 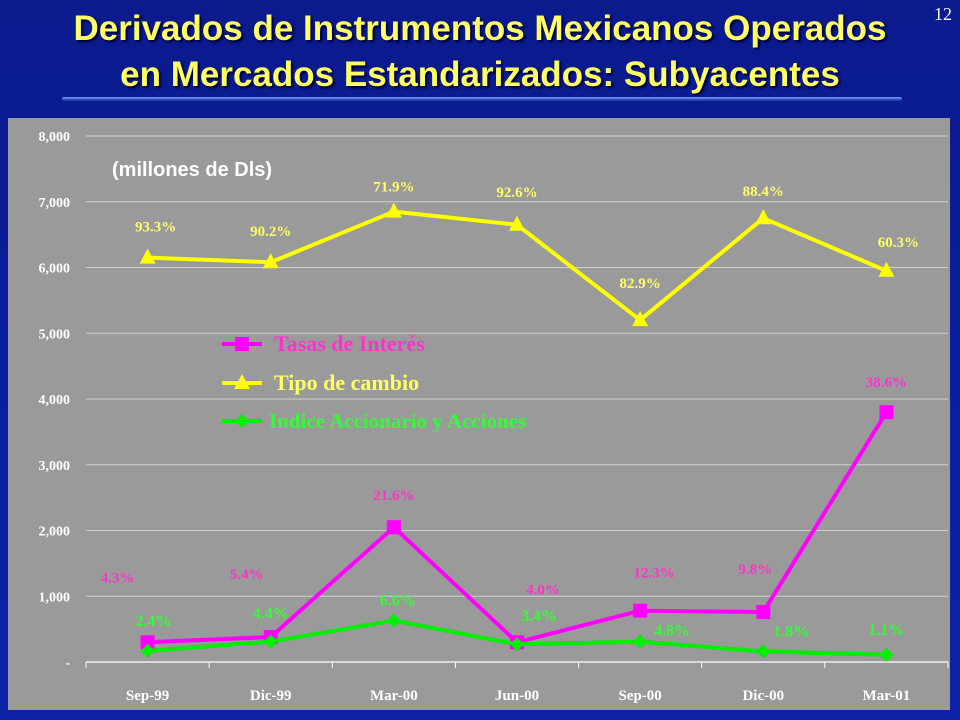 I want to click on data-label: 1.8%, so click(x=791, y=631).